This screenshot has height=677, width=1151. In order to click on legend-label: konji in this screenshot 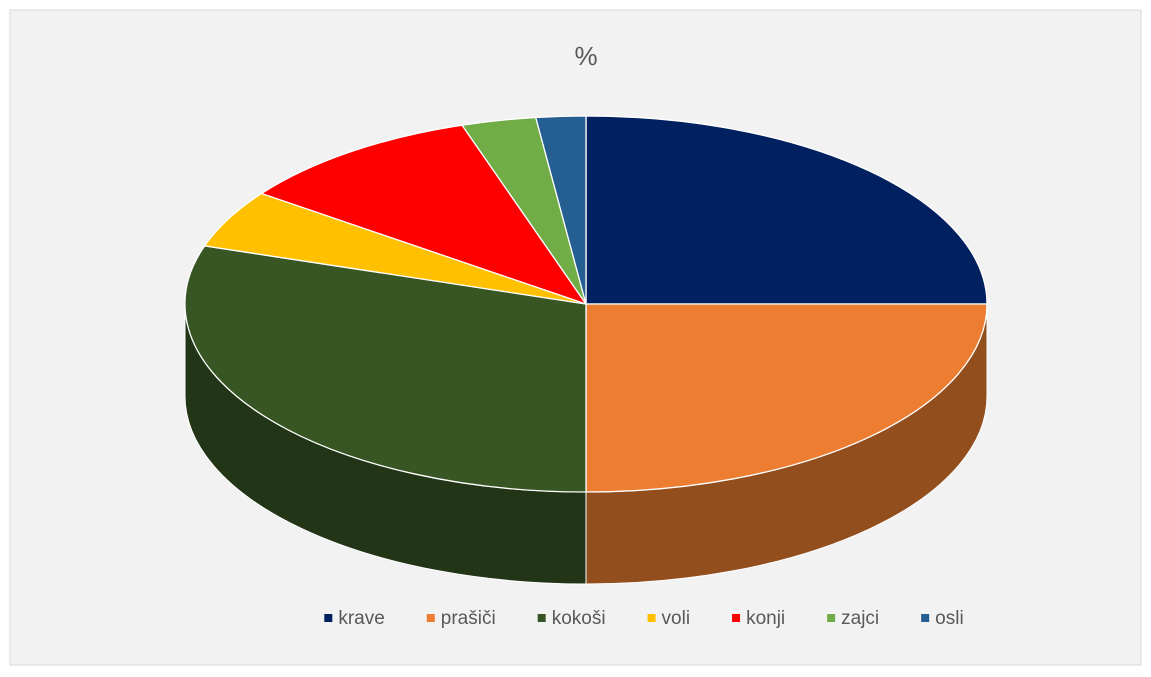, I will do `click(765, 618)`.